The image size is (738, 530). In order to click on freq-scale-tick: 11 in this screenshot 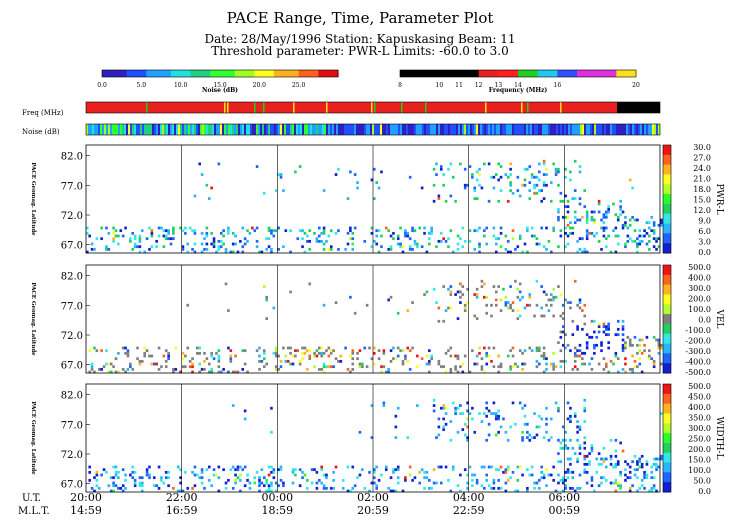, I will do `click(459, 85)`.